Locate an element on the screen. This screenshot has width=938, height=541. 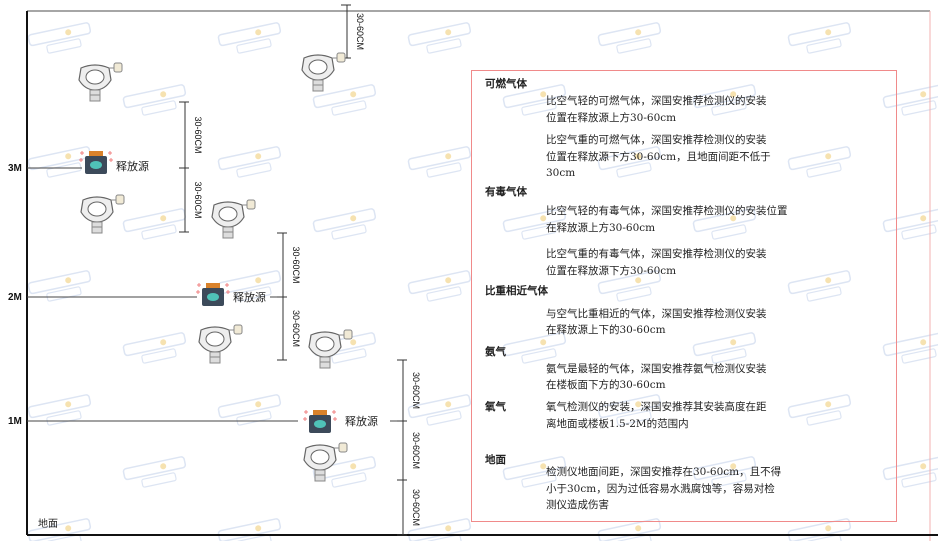
section-heading: 氧气 is located at coordinates (495, 407).